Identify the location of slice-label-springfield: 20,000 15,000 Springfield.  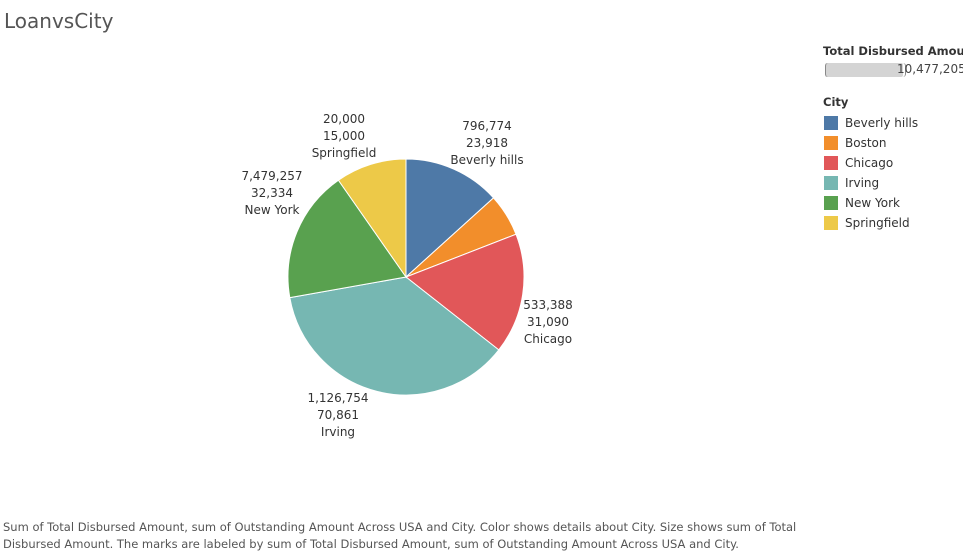
(344, 136).